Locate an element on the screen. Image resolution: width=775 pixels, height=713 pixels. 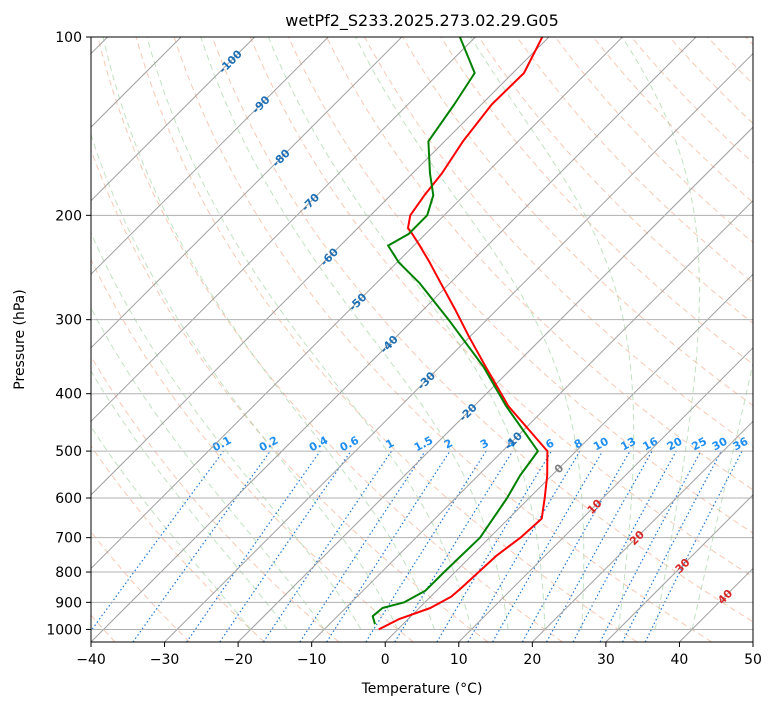
mixing-ratio-label: 20 is located at coordinates (675, 444).